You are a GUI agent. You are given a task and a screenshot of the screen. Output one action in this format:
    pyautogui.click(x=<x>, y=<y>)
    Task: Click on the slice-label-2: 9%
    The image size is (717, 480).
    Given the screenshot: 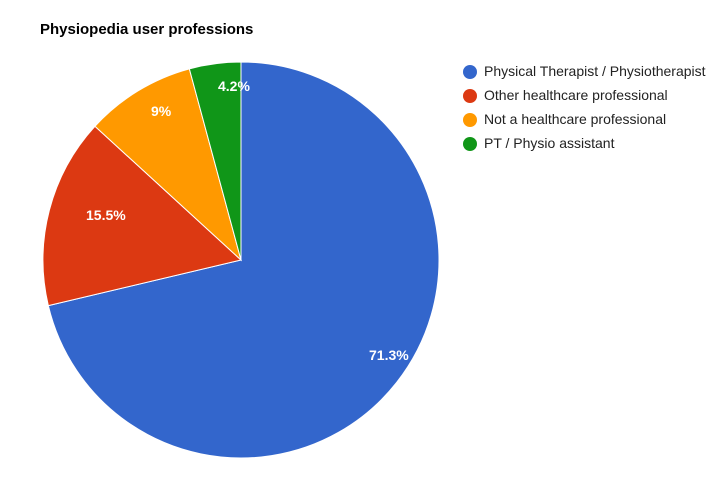 What is the action you would take?
    pyautogui.click(x=161, y=111)
    